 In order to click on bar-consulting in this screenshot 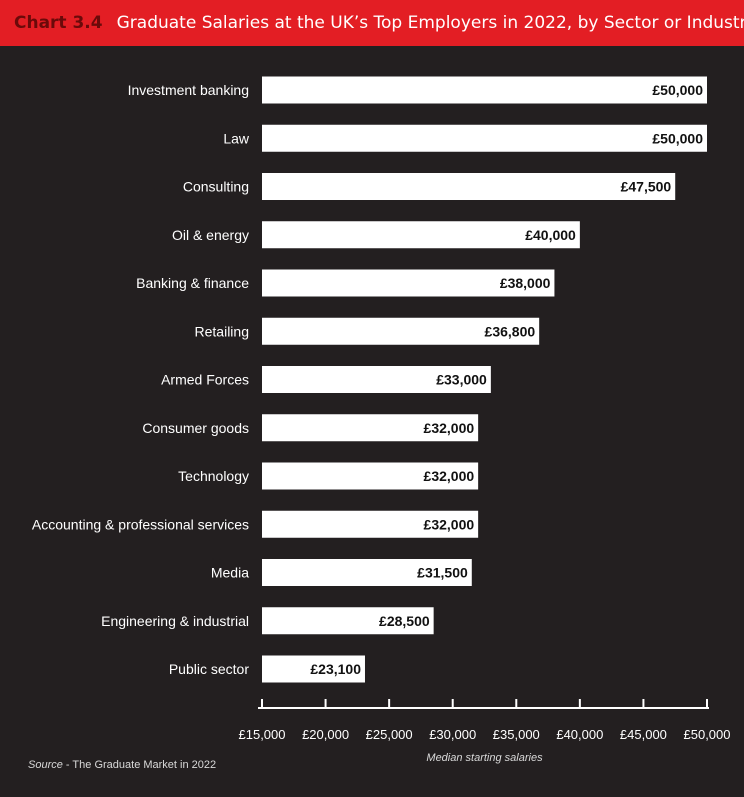, I will do `click(469, 186)`.